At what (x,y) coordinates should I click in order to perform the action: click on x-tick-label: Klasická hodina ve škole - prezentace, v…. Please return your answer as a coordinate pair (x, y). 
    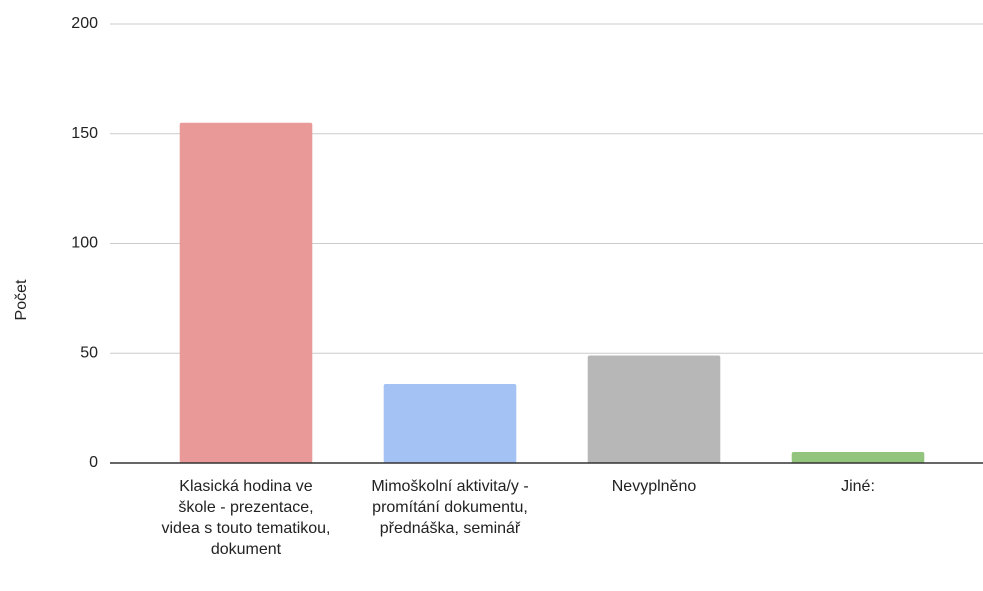
    Looking at the image, I should click on (246, 518).